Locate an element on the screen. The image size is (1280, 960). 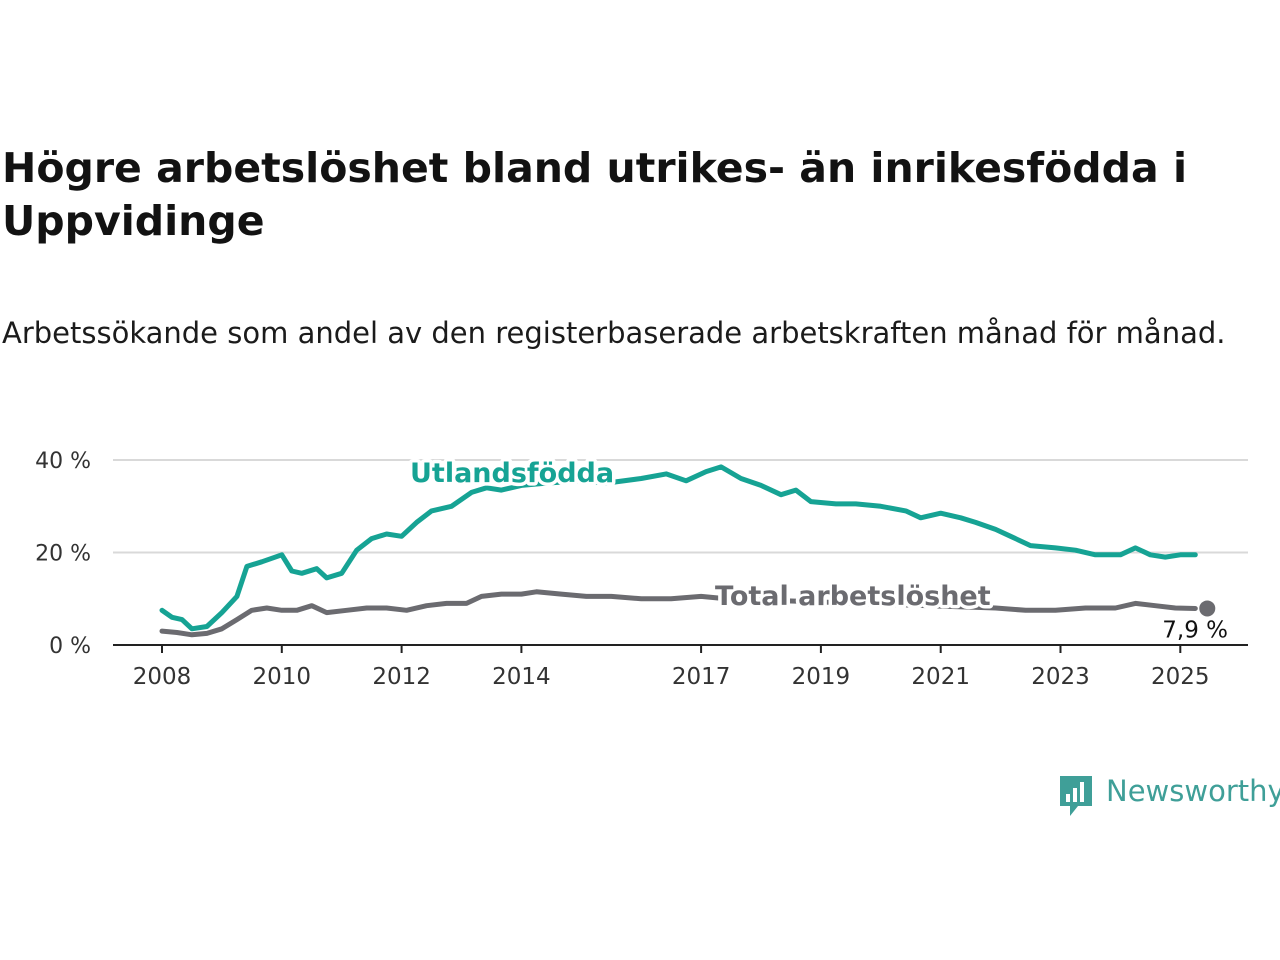
series-lines is located at coordinates (678, 551).